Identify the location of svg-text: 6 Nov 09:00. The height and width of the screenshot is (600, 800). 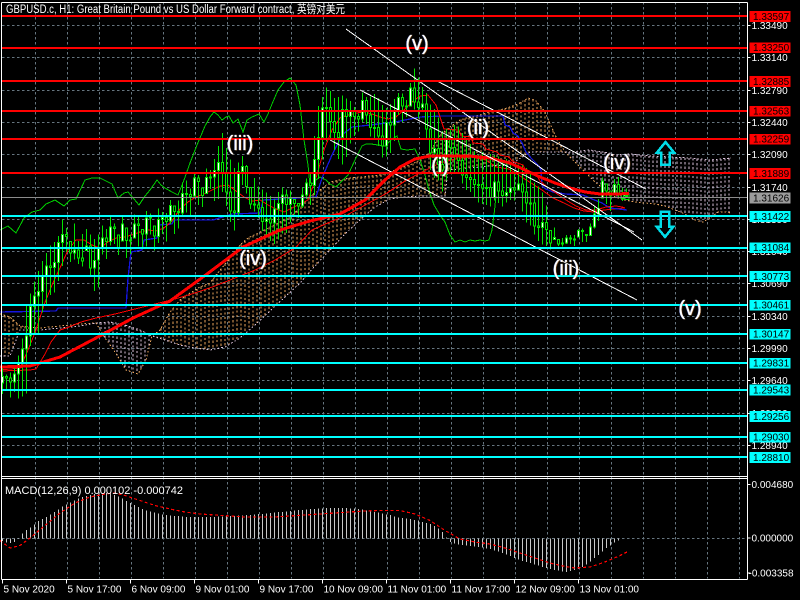
(159, 590).